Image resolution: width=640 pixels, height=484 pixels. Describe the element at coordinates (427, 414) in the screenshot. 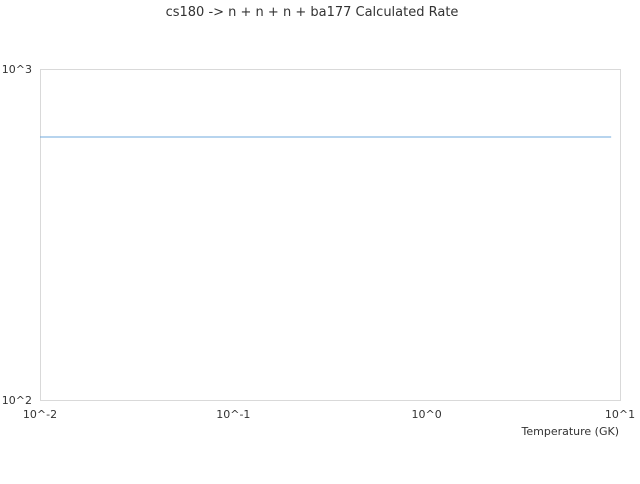

I see `x-tick-label: 10^0` at that location.